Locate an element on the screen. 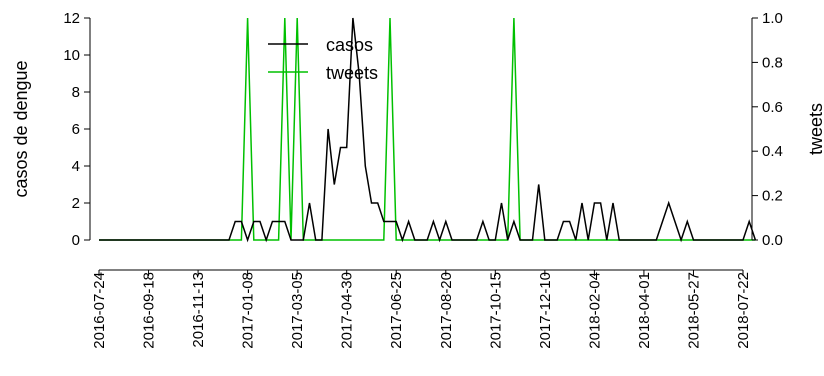 This screenshot has width=824, height=376. x-tick-label: 2017-10-15 is located at coordinates (495, 310).